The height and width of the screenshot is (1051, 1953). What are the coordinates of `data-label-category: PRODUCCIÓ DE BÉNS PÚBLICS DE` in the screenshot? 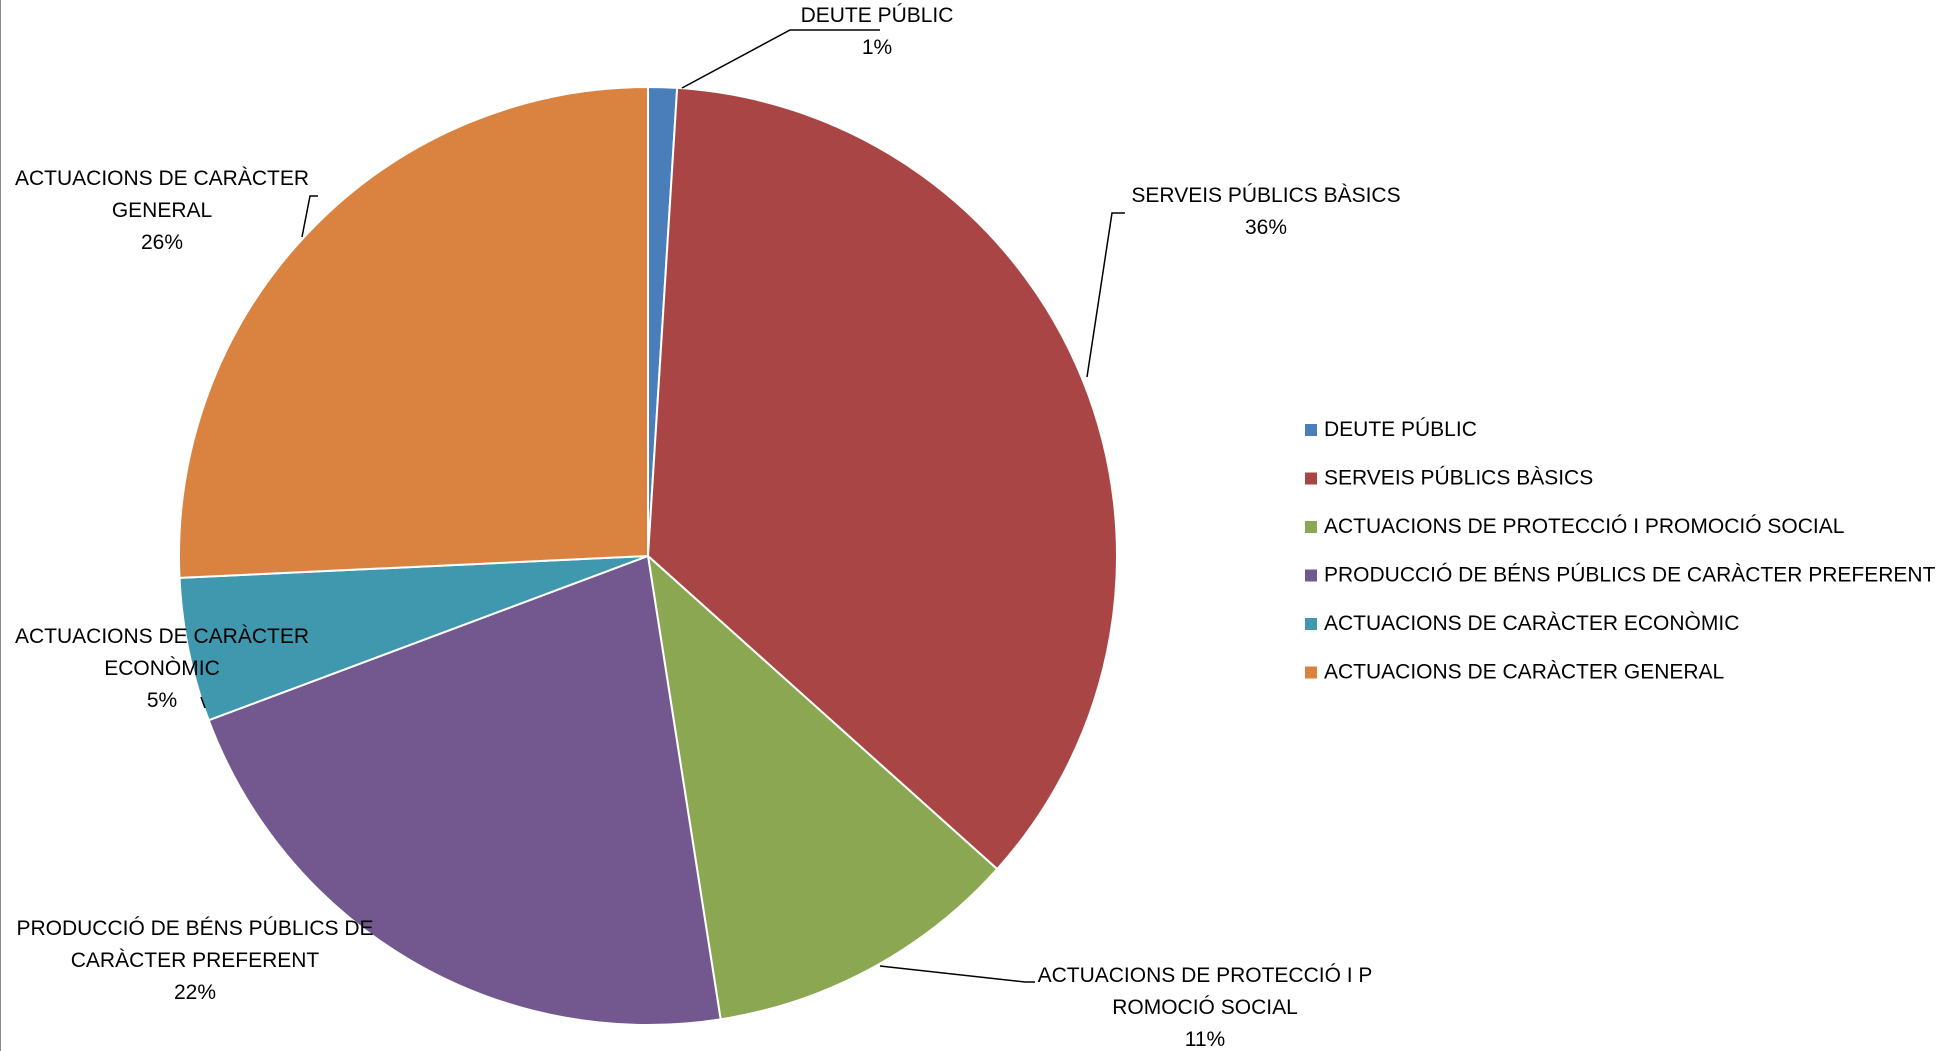 It's located at (194, 928).